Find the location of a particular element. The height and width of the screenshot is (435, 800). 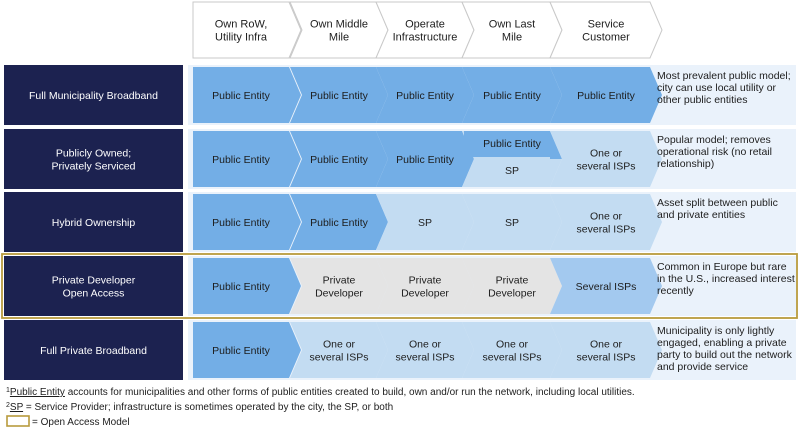

row-label-line: Publicly Owned; is located at coordinates (93, 154).